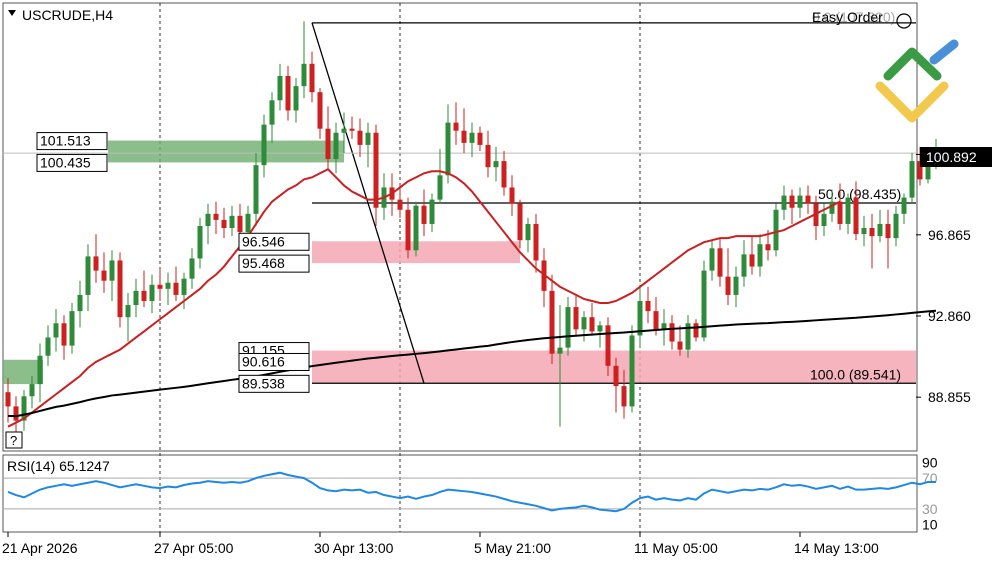 The height and width of the screenshot is (562, 1000). Describe the element at coordinates (836, 548) in the screenshot. I see `time-tick-label: 14 May 13:00` at that location.